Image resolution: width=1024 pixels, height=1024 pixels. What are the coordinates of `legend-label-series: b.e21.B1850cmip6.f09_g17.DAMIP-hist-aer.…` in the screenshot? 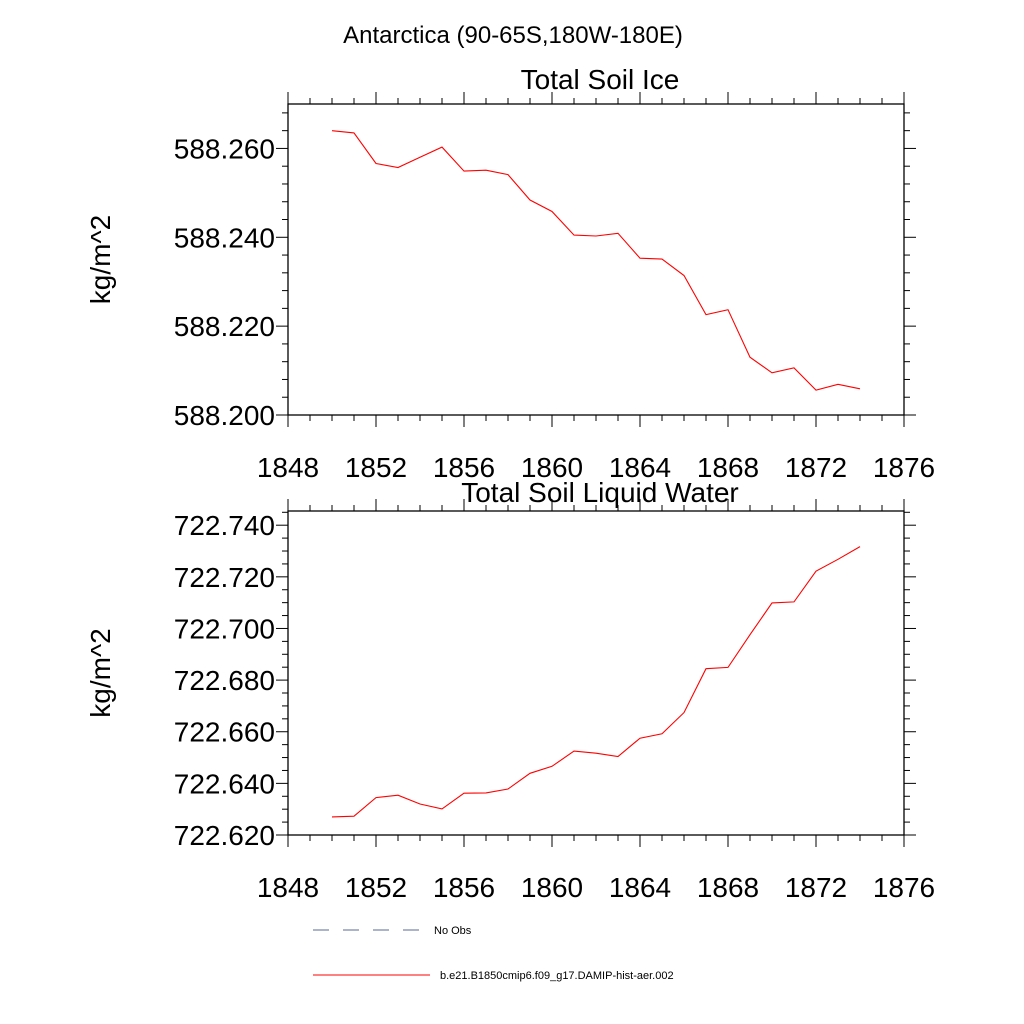 It's located at (557, 976).